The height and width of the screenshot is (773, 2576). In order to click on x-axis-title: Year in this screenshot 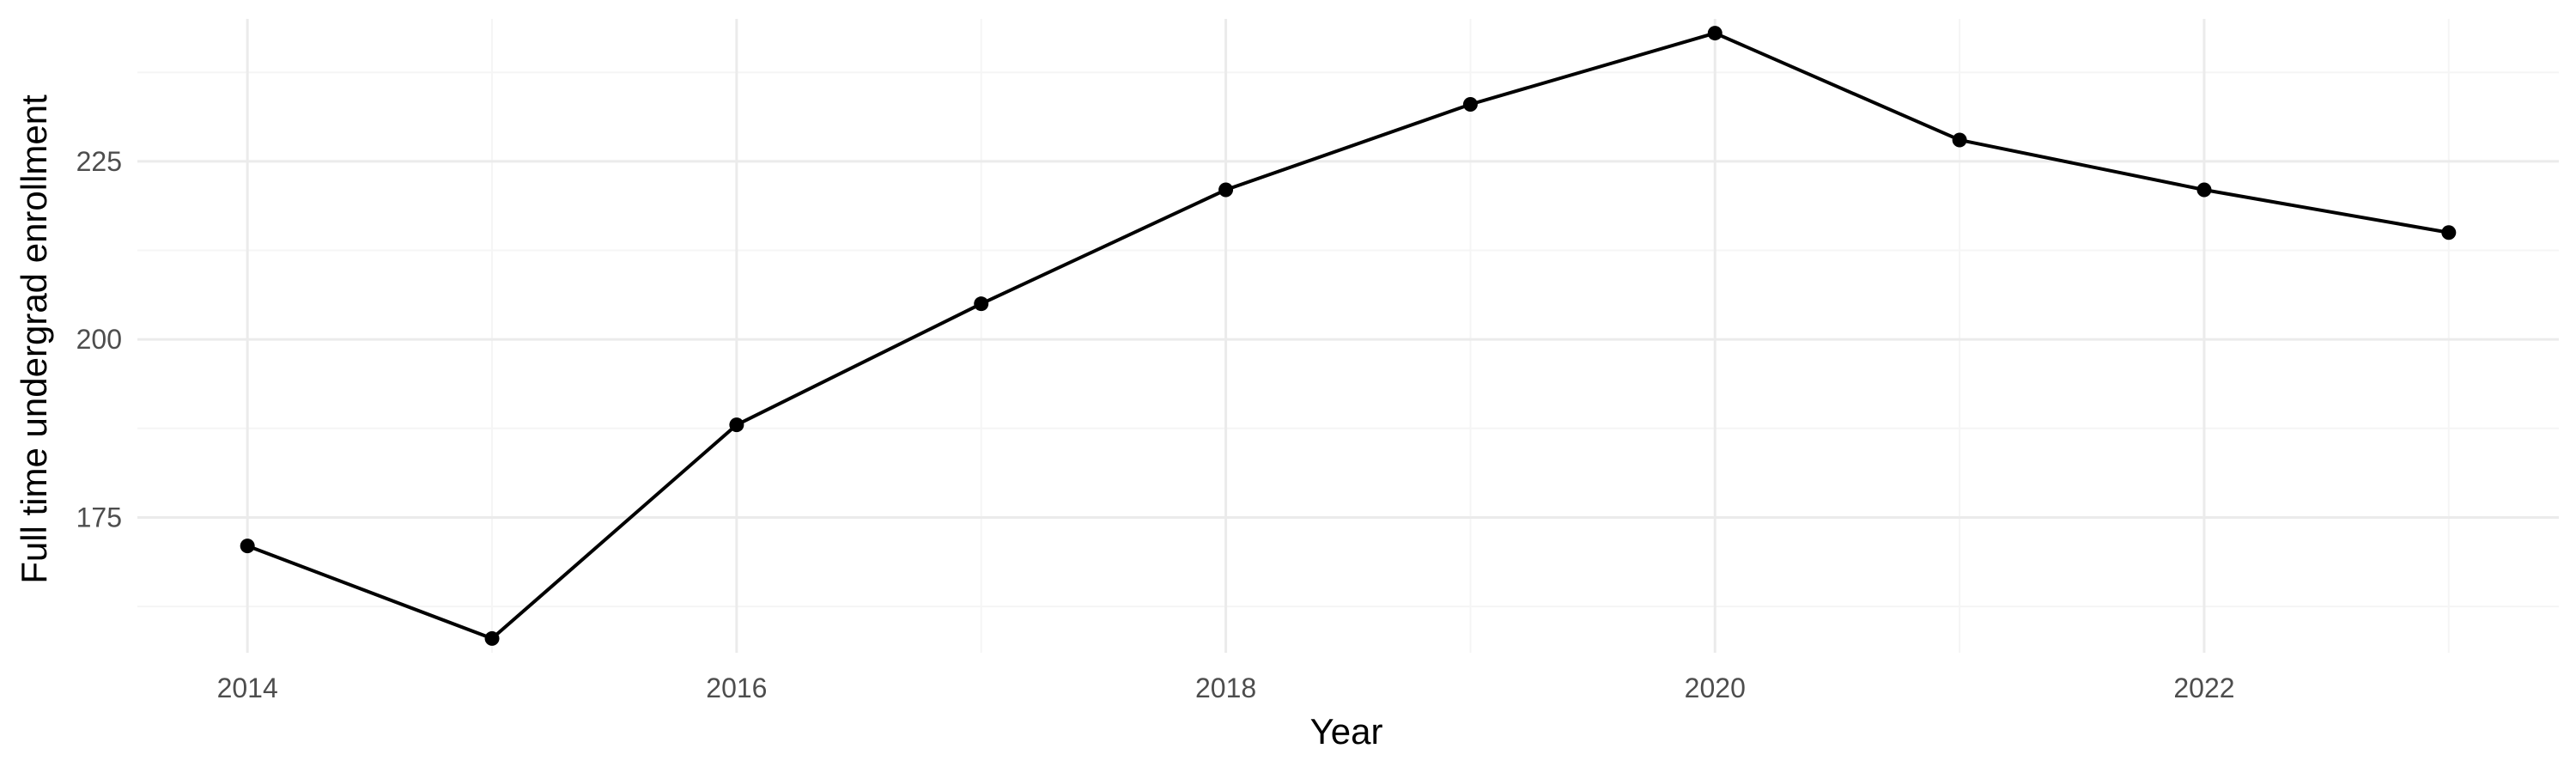, I will do `click(1346, 731)`.